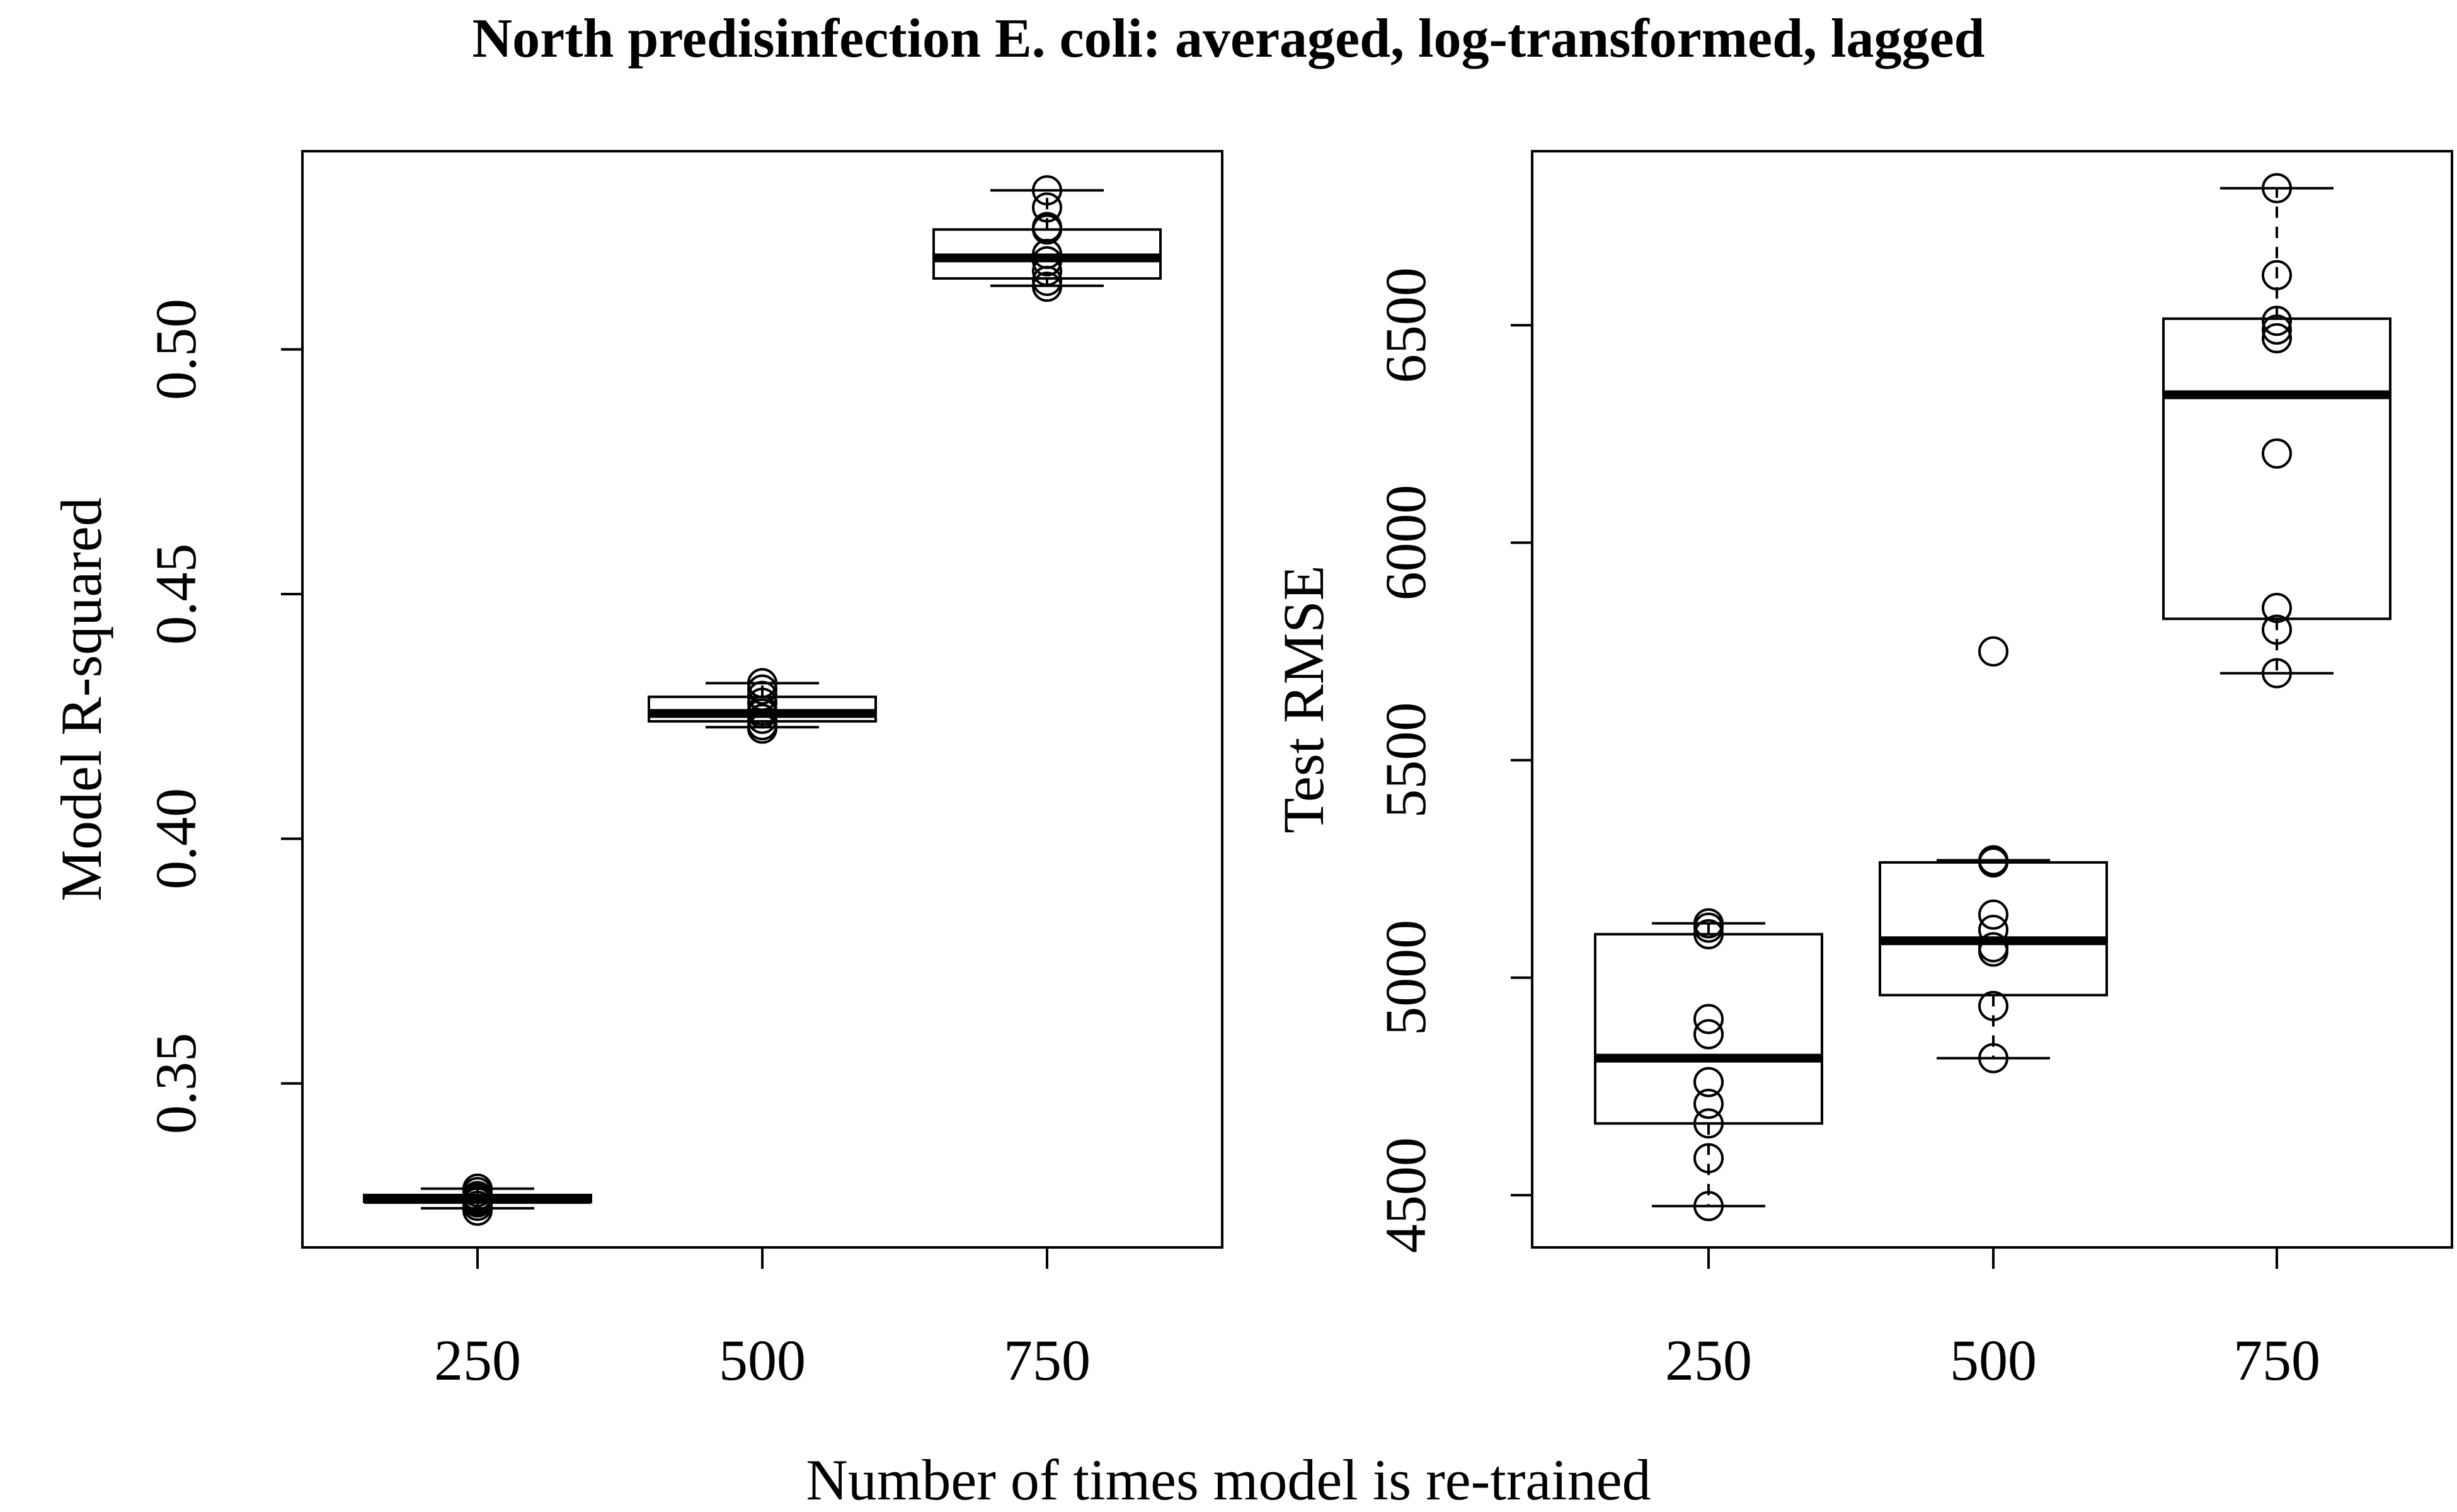  What do you see at coordinates (1993, 1360) in the screenshot?
I see `rmse-x-tick-label: 500` at bounding box center [1993, 1360].